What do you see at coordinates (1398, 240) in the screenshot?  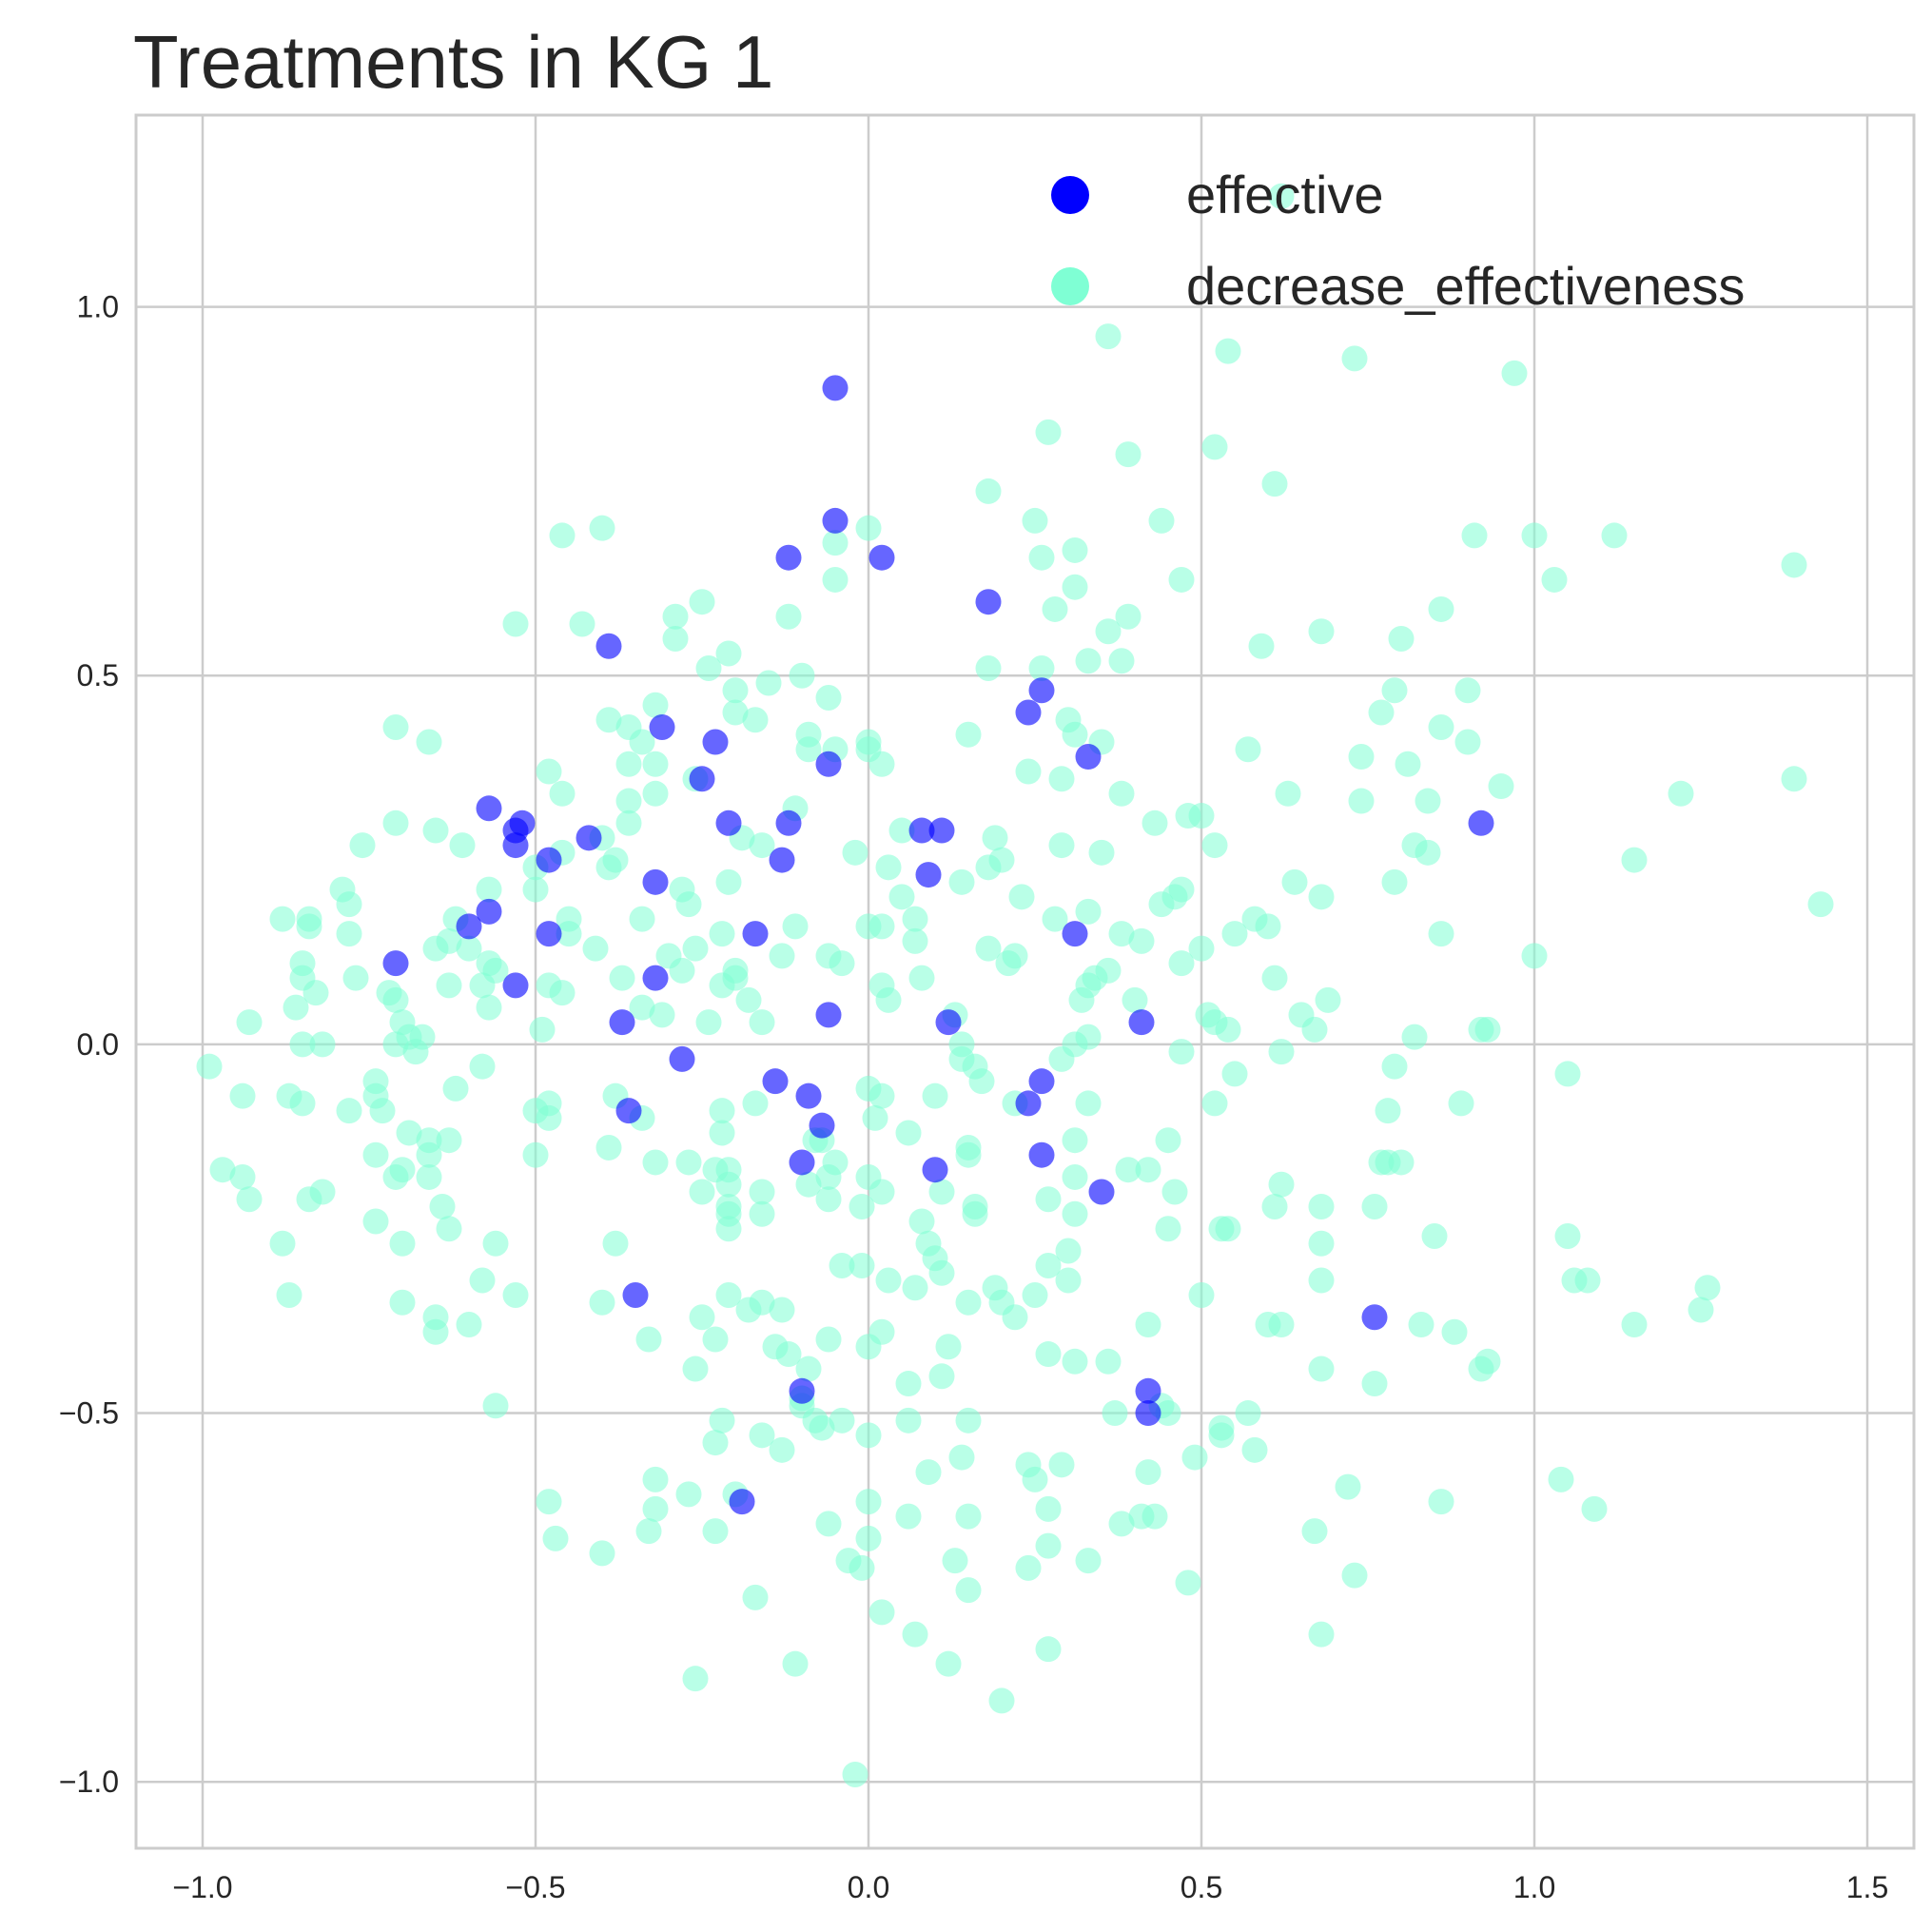 I see `legend: effective decrease_effectiveness` at bounding box center [1398, 240].